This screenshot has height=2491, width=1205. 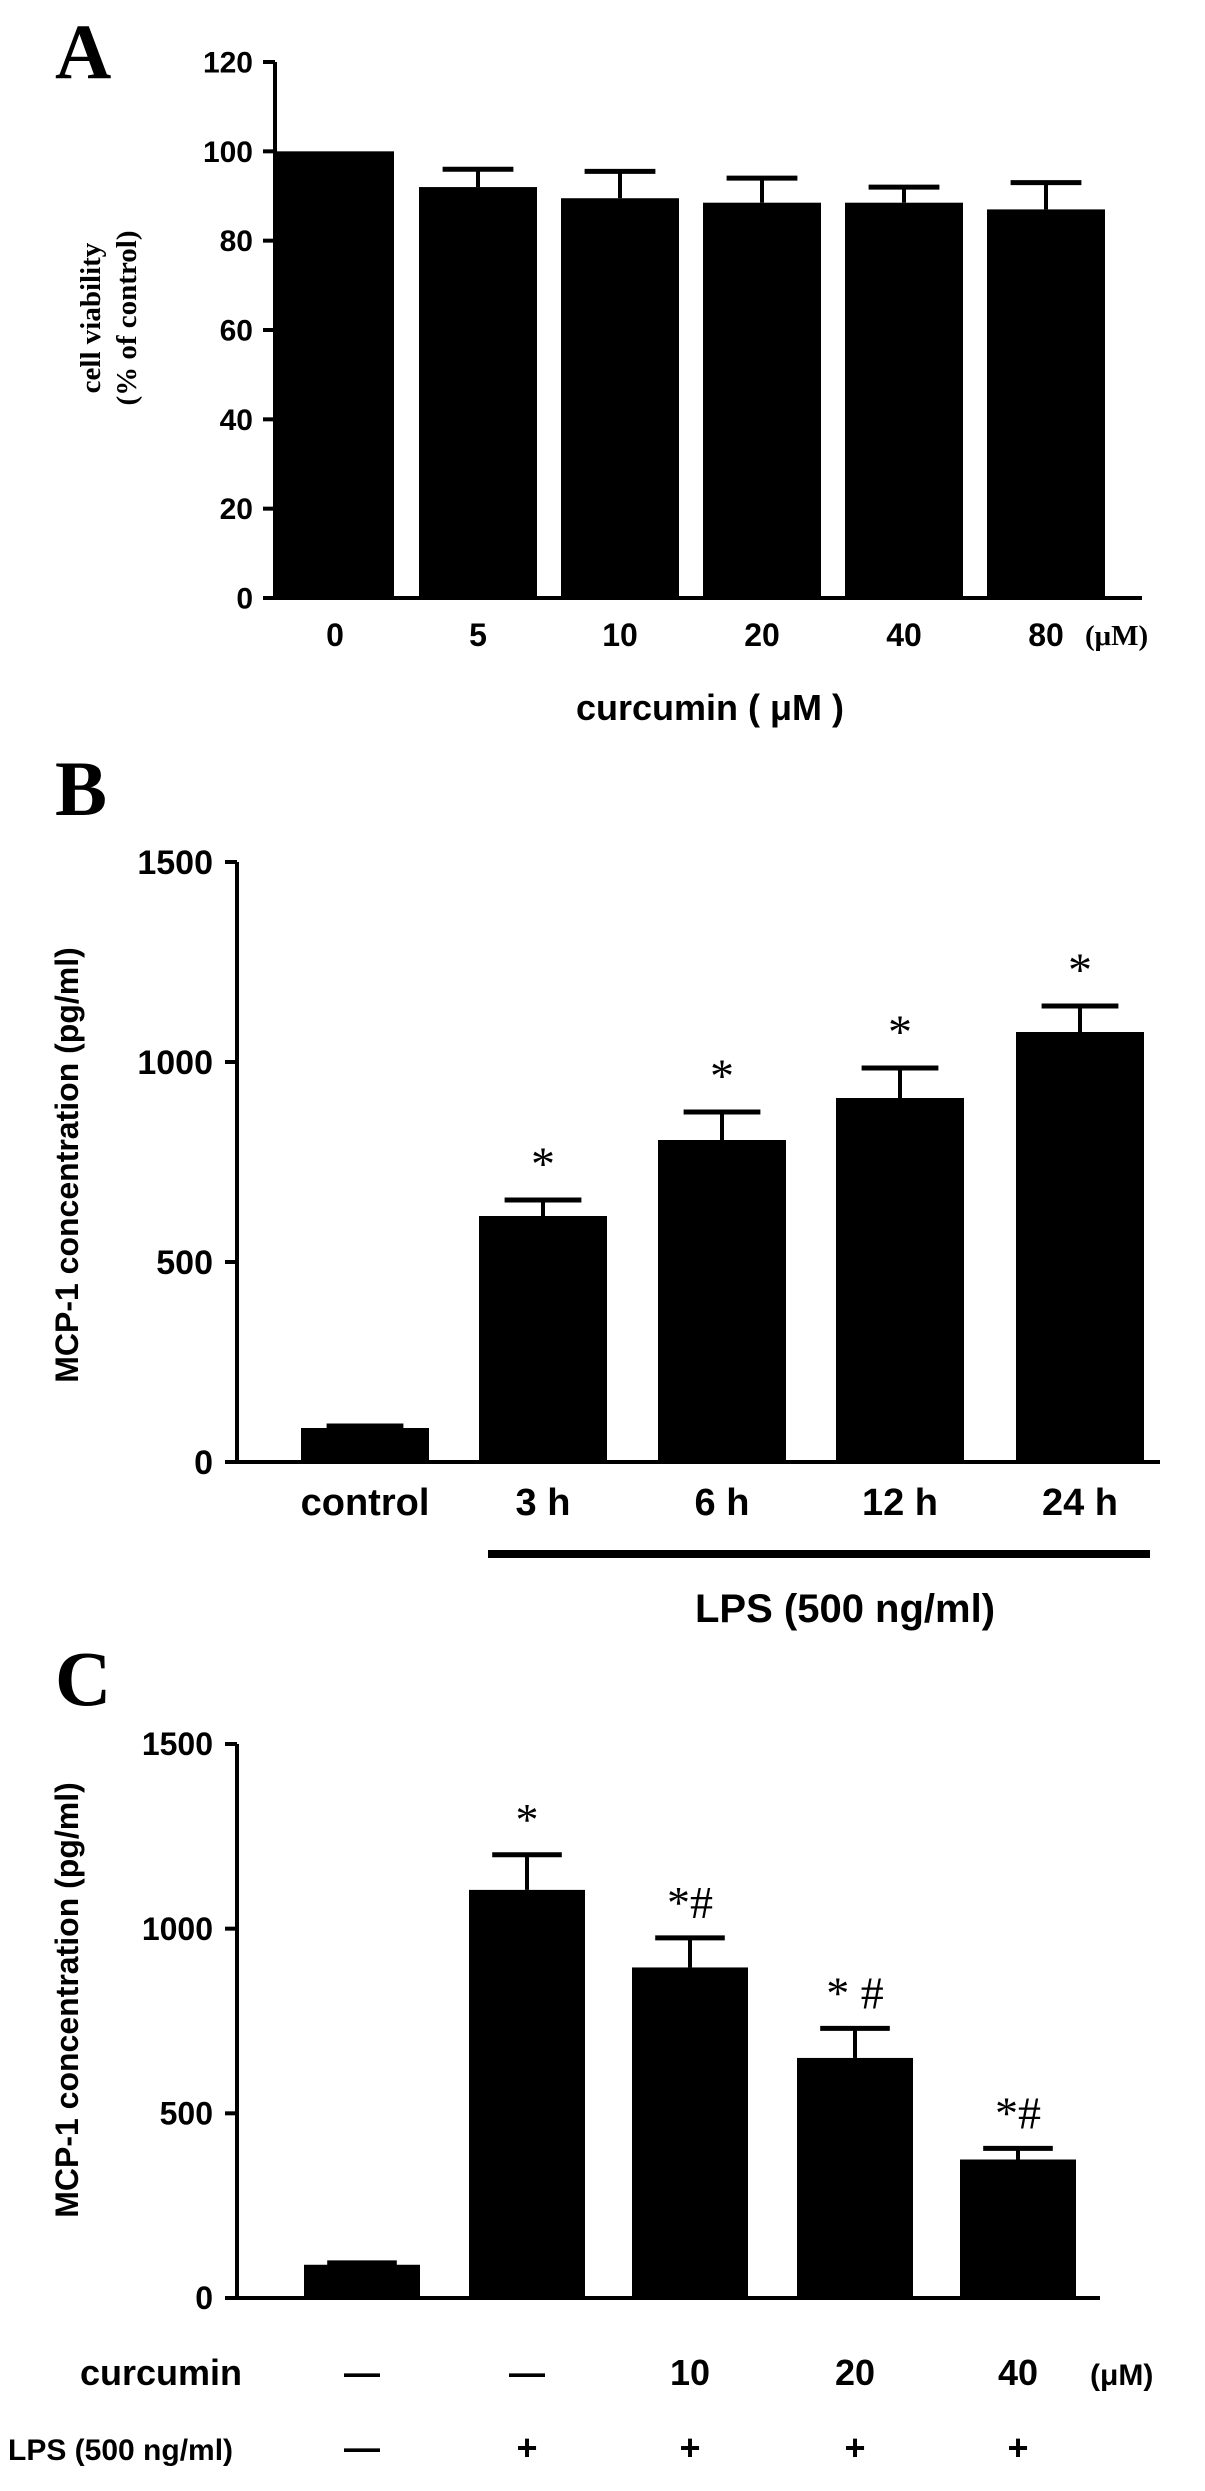 I want to click on panel-a-y-tick-label: 100, so click(x=228, y=152).